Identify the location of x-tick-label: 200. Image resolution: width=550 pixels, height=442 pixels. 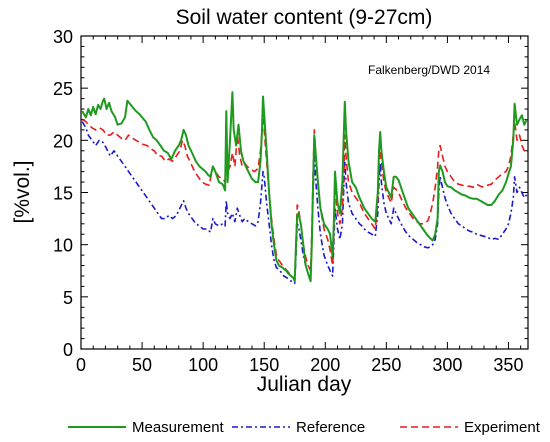
(325, 365).